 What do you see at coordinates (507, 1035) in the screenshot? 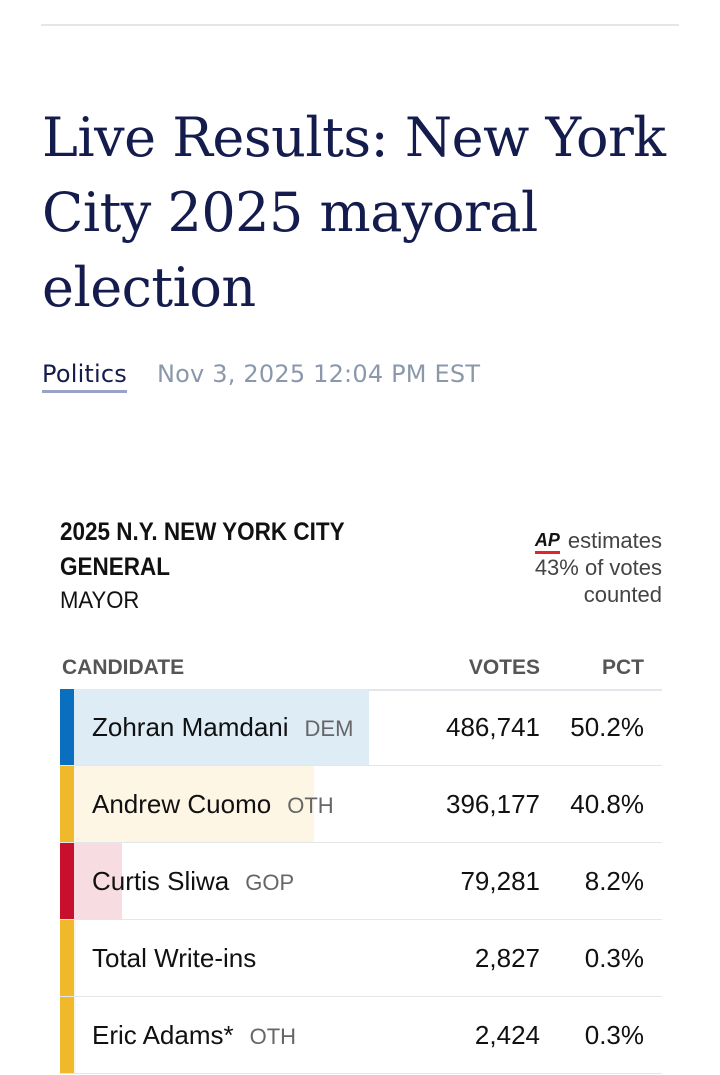
I see `candidate-votes: 2,424` at bounding box center [507, 1035].